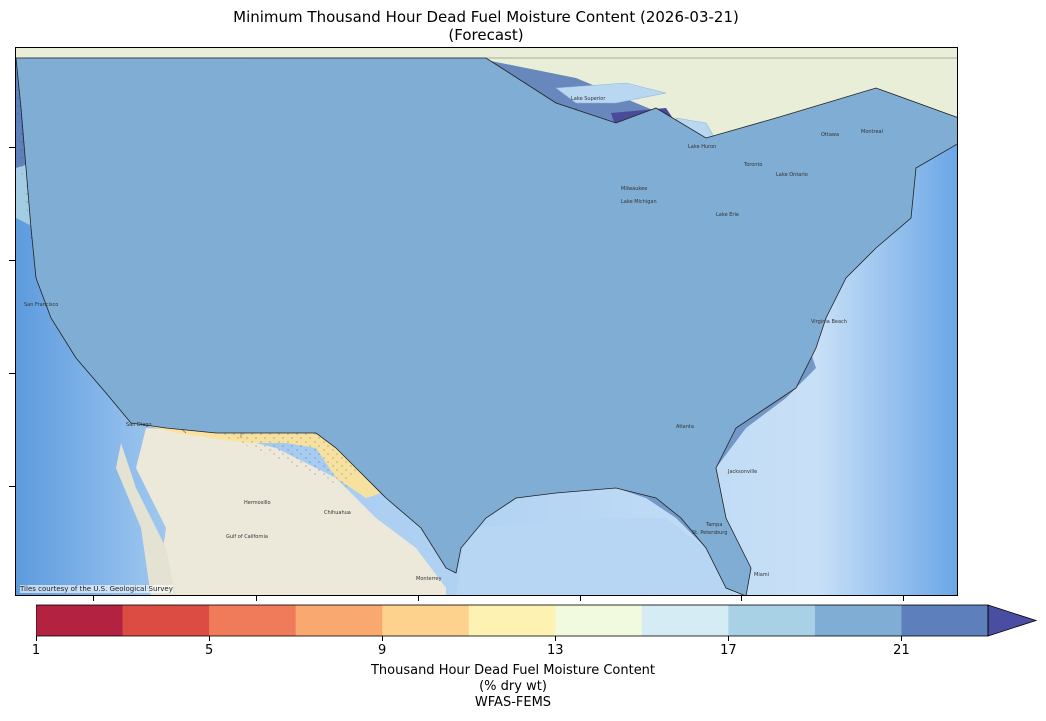  Describe the element at coordinates (727, 215) in the screenshot. I see `label-lake-erie: Lake Erie` at that location.